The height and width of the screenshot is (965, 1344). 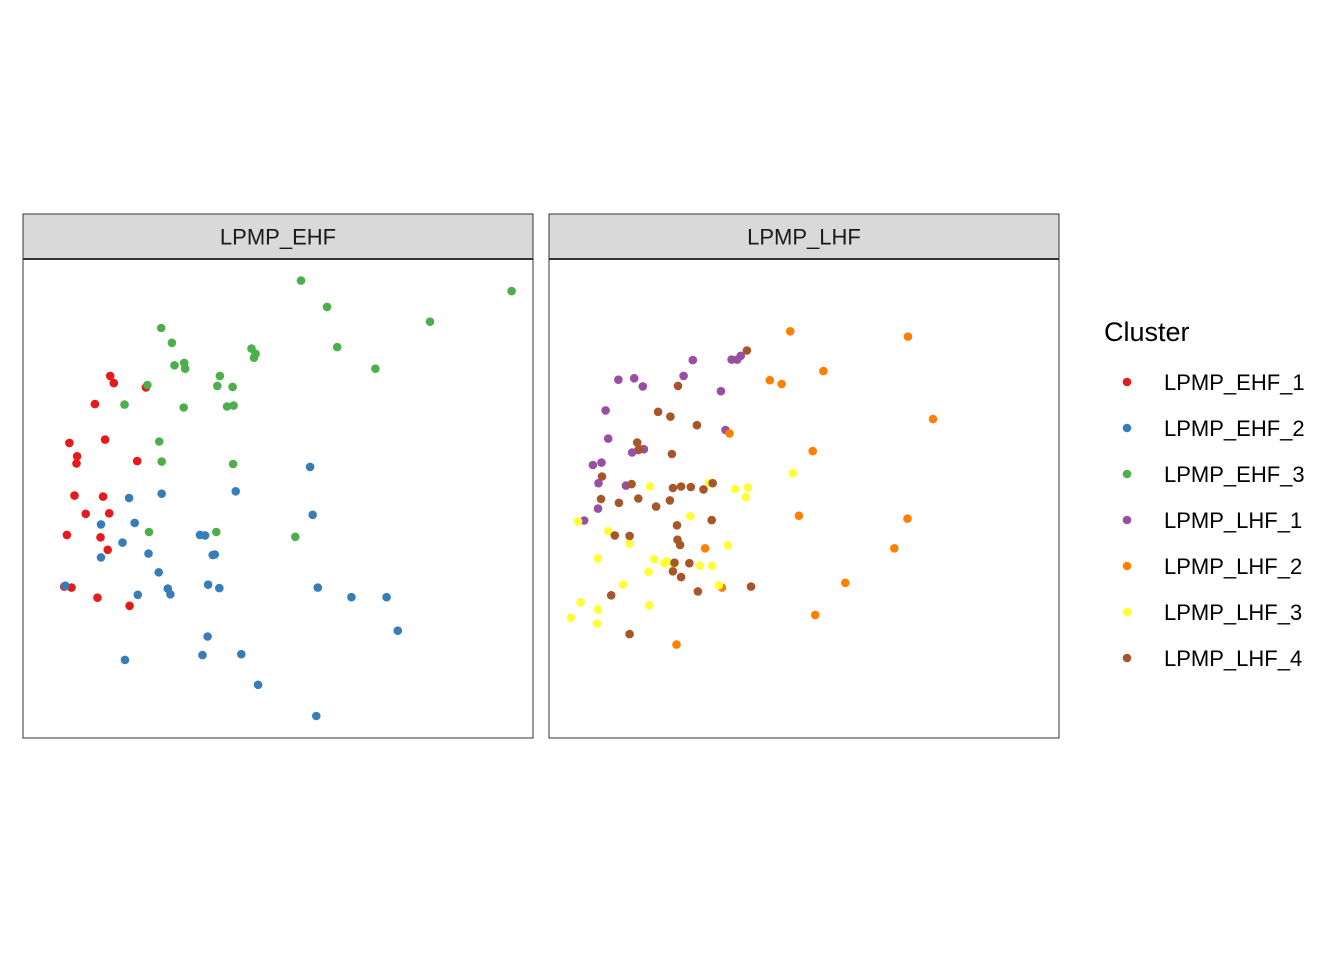 I want to click on legend-item-lpmp-ehf-2: LPMP_EHF_2, so click(x=1213, y=428).